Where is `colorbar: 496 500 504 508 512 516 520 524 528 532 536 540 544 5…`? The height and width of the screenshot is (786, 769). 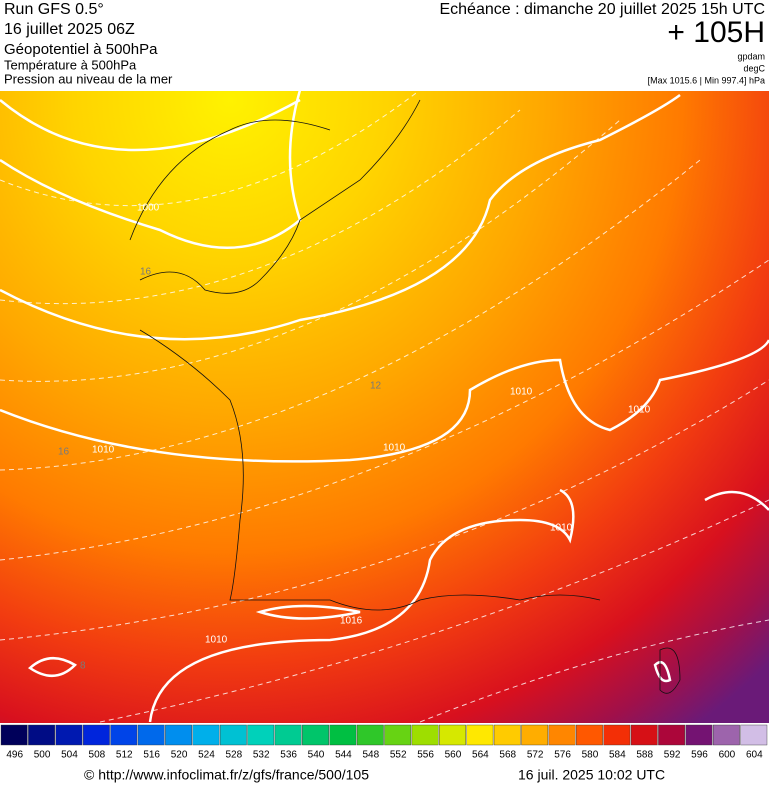
colorbar: 496 500 504 508 512 516 520 524 528 532 536 540 544 5… is located at coordinates (384, 742).